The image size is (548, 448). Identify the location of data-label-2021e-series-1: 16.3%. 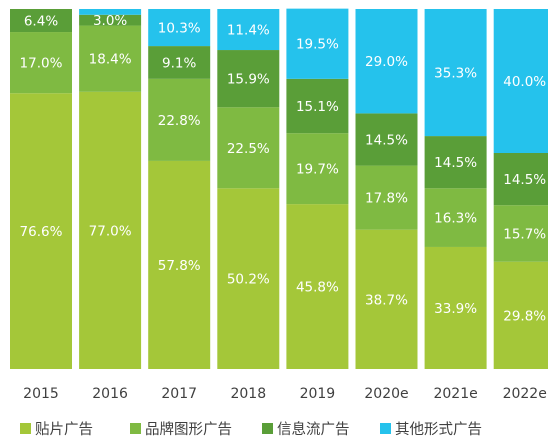
(455, 219).